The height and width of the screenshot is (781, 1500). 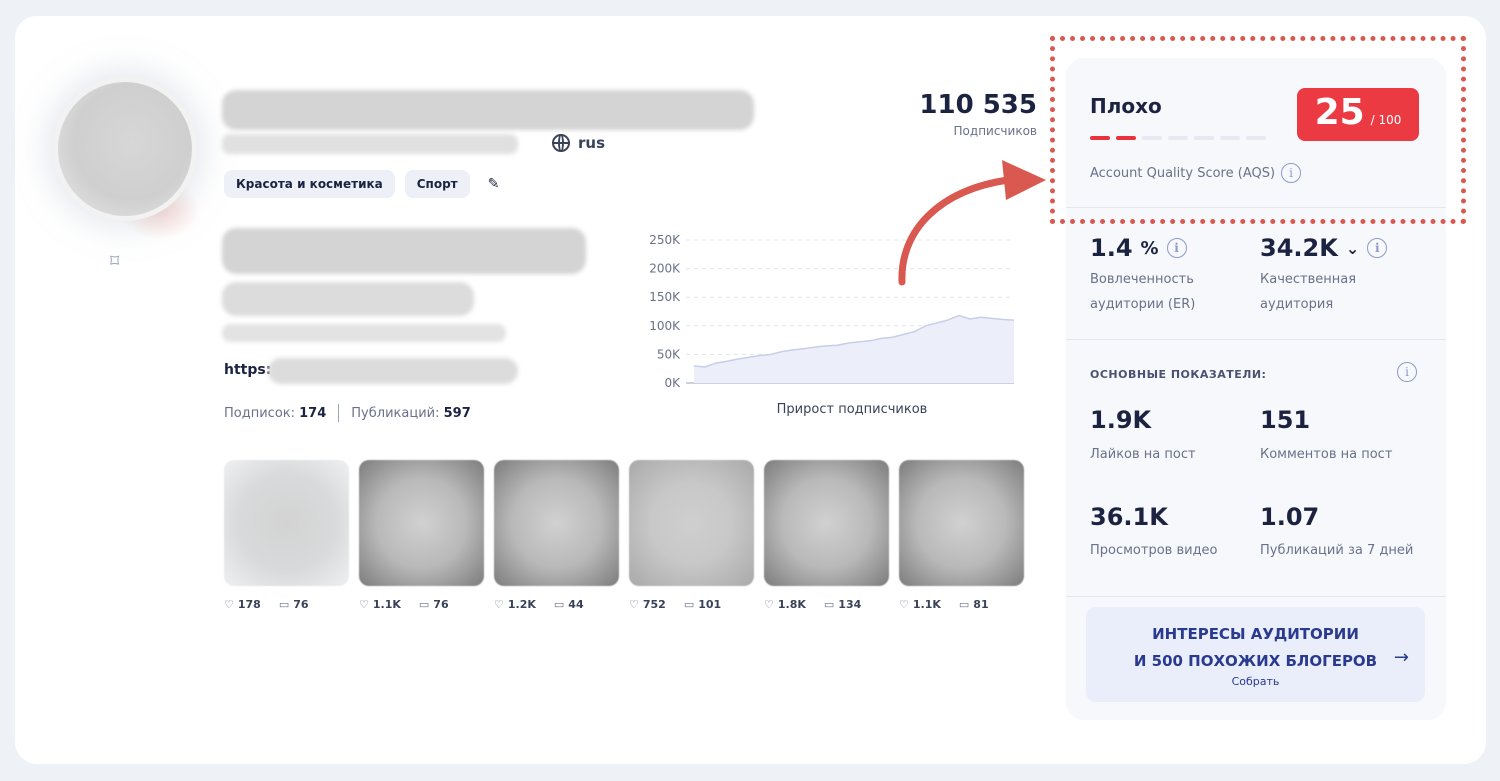 I want to click on aqs-label-row: Account Quality Score (AQS) i, so click(x=1196, y=173).